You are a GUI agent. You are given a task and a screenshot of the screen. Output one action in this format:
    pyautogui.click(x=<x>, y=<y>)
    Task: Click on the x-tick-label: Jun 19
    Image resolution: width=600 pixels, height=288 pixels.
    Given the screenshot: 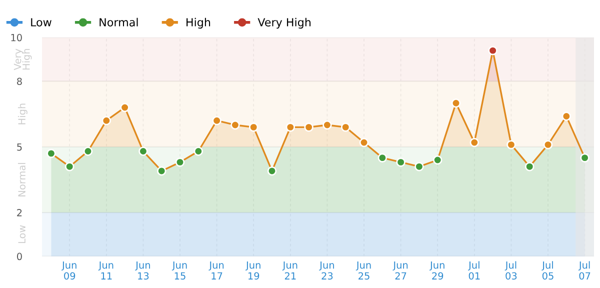 What is the action you would take?
    pyautogui.click(x=253, y=270)
    